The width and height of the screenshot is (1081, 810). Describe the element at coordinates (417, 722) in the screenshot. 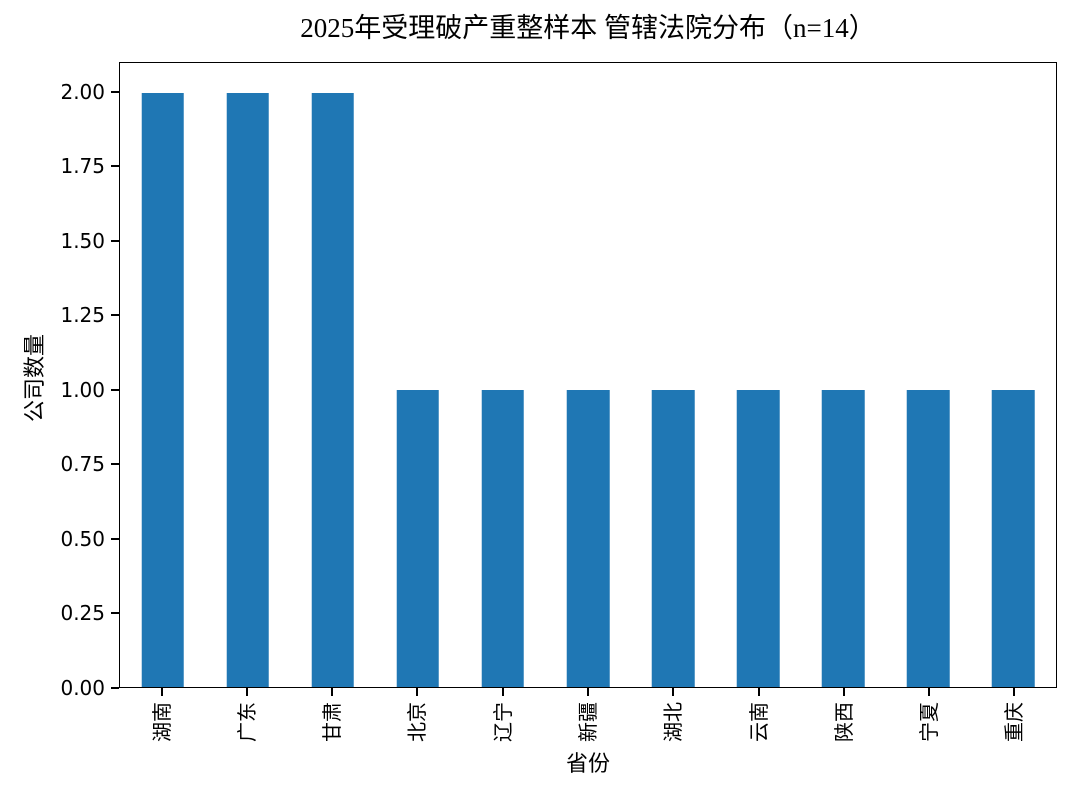

I see `x-tick-label: 北京` at that location.